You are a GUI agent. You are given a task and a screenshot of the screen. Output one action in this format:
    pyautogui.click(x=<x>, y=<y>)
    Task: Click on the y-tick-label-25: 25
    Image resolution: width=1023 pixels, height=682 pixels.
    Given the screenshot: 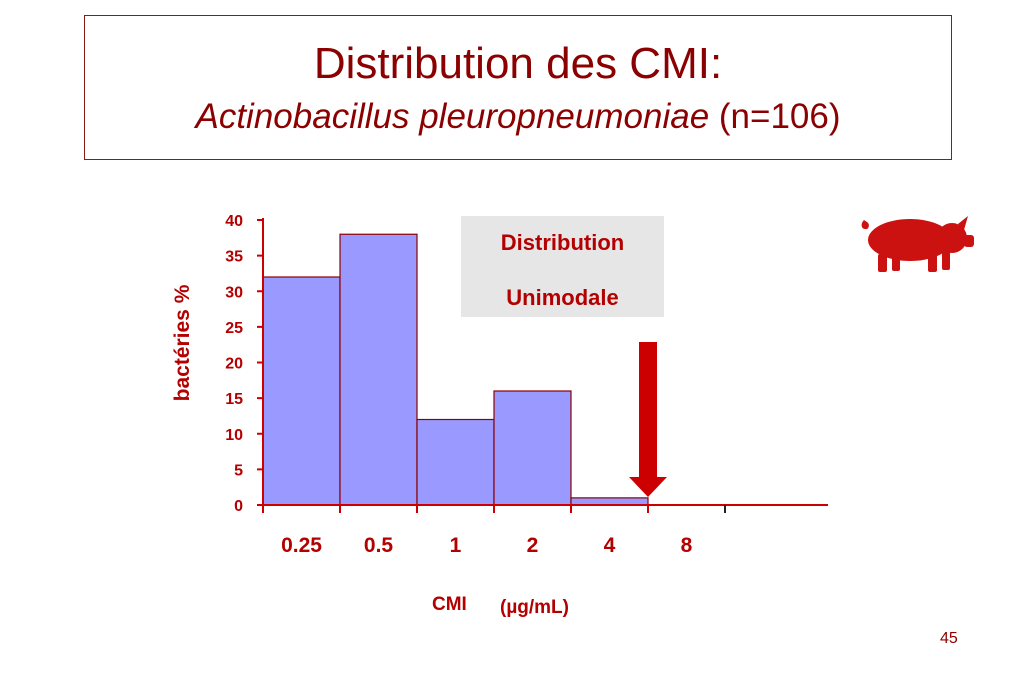 What is the action you would take?
    pyautogui.click(x=234, y=328)
    